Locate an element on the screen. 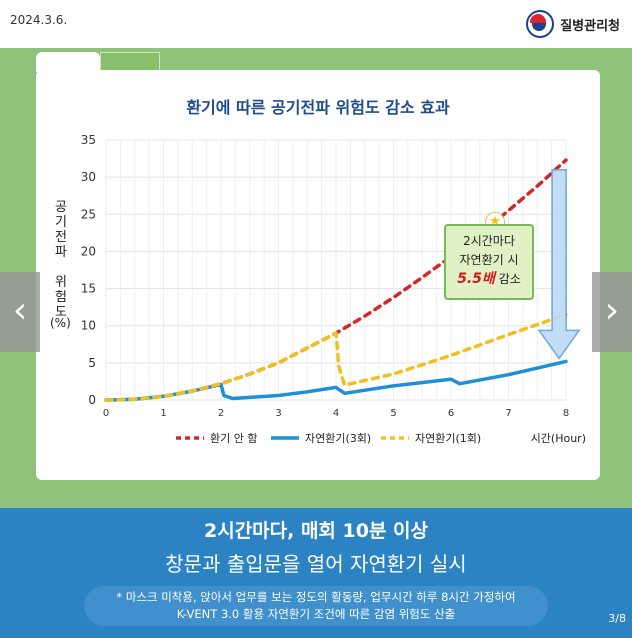  callout-box: 2시간마다 자연환기 시 5.5배 감소 is located at coordinates (489, 262).